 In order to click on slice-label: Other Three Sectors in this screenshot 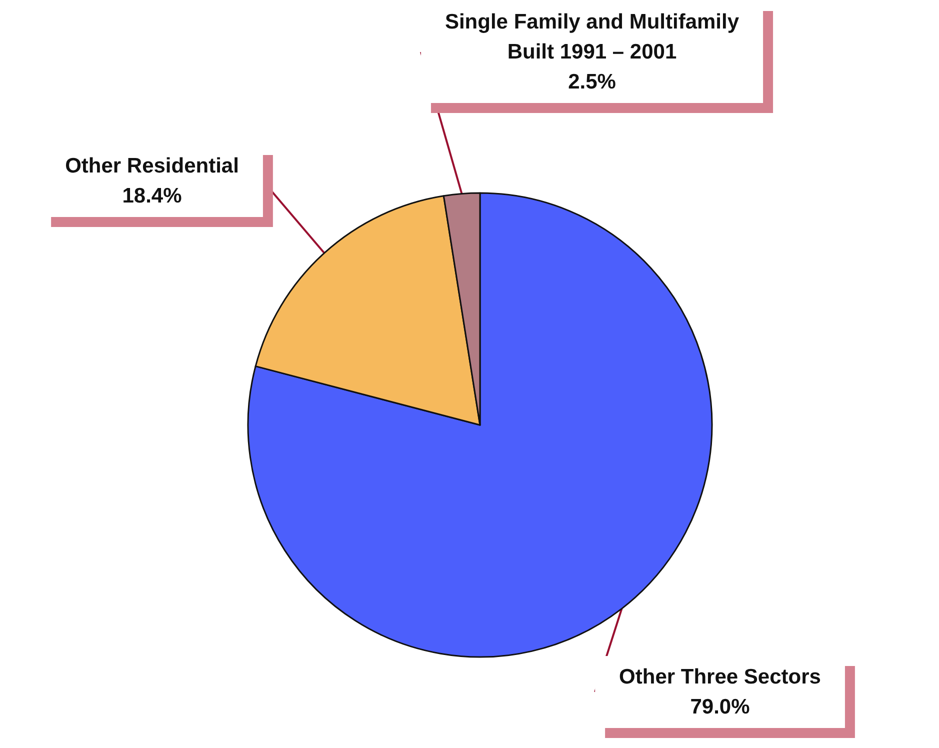, I will do `click(720, 677)`.